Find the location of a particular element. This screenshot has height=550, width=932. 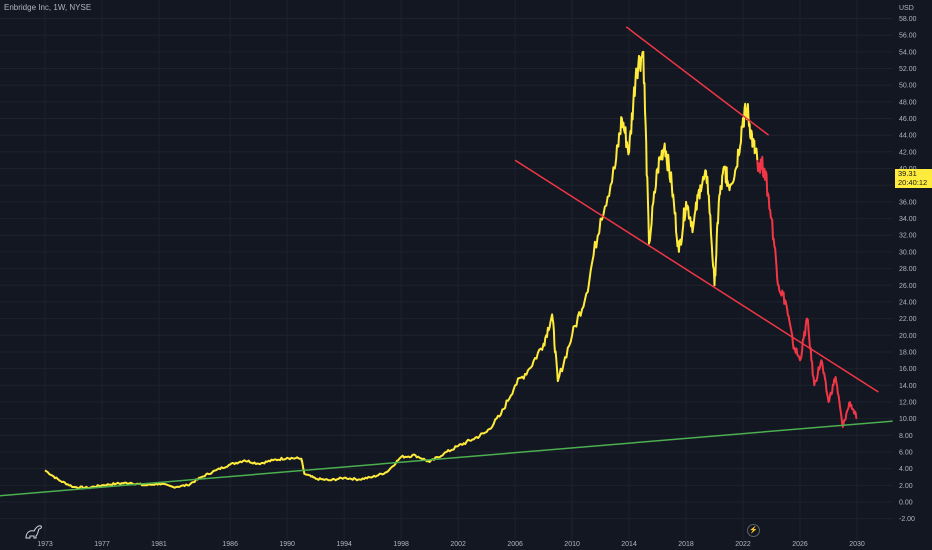

x-tick-label: 2022 is located at coordinates (743, 544).